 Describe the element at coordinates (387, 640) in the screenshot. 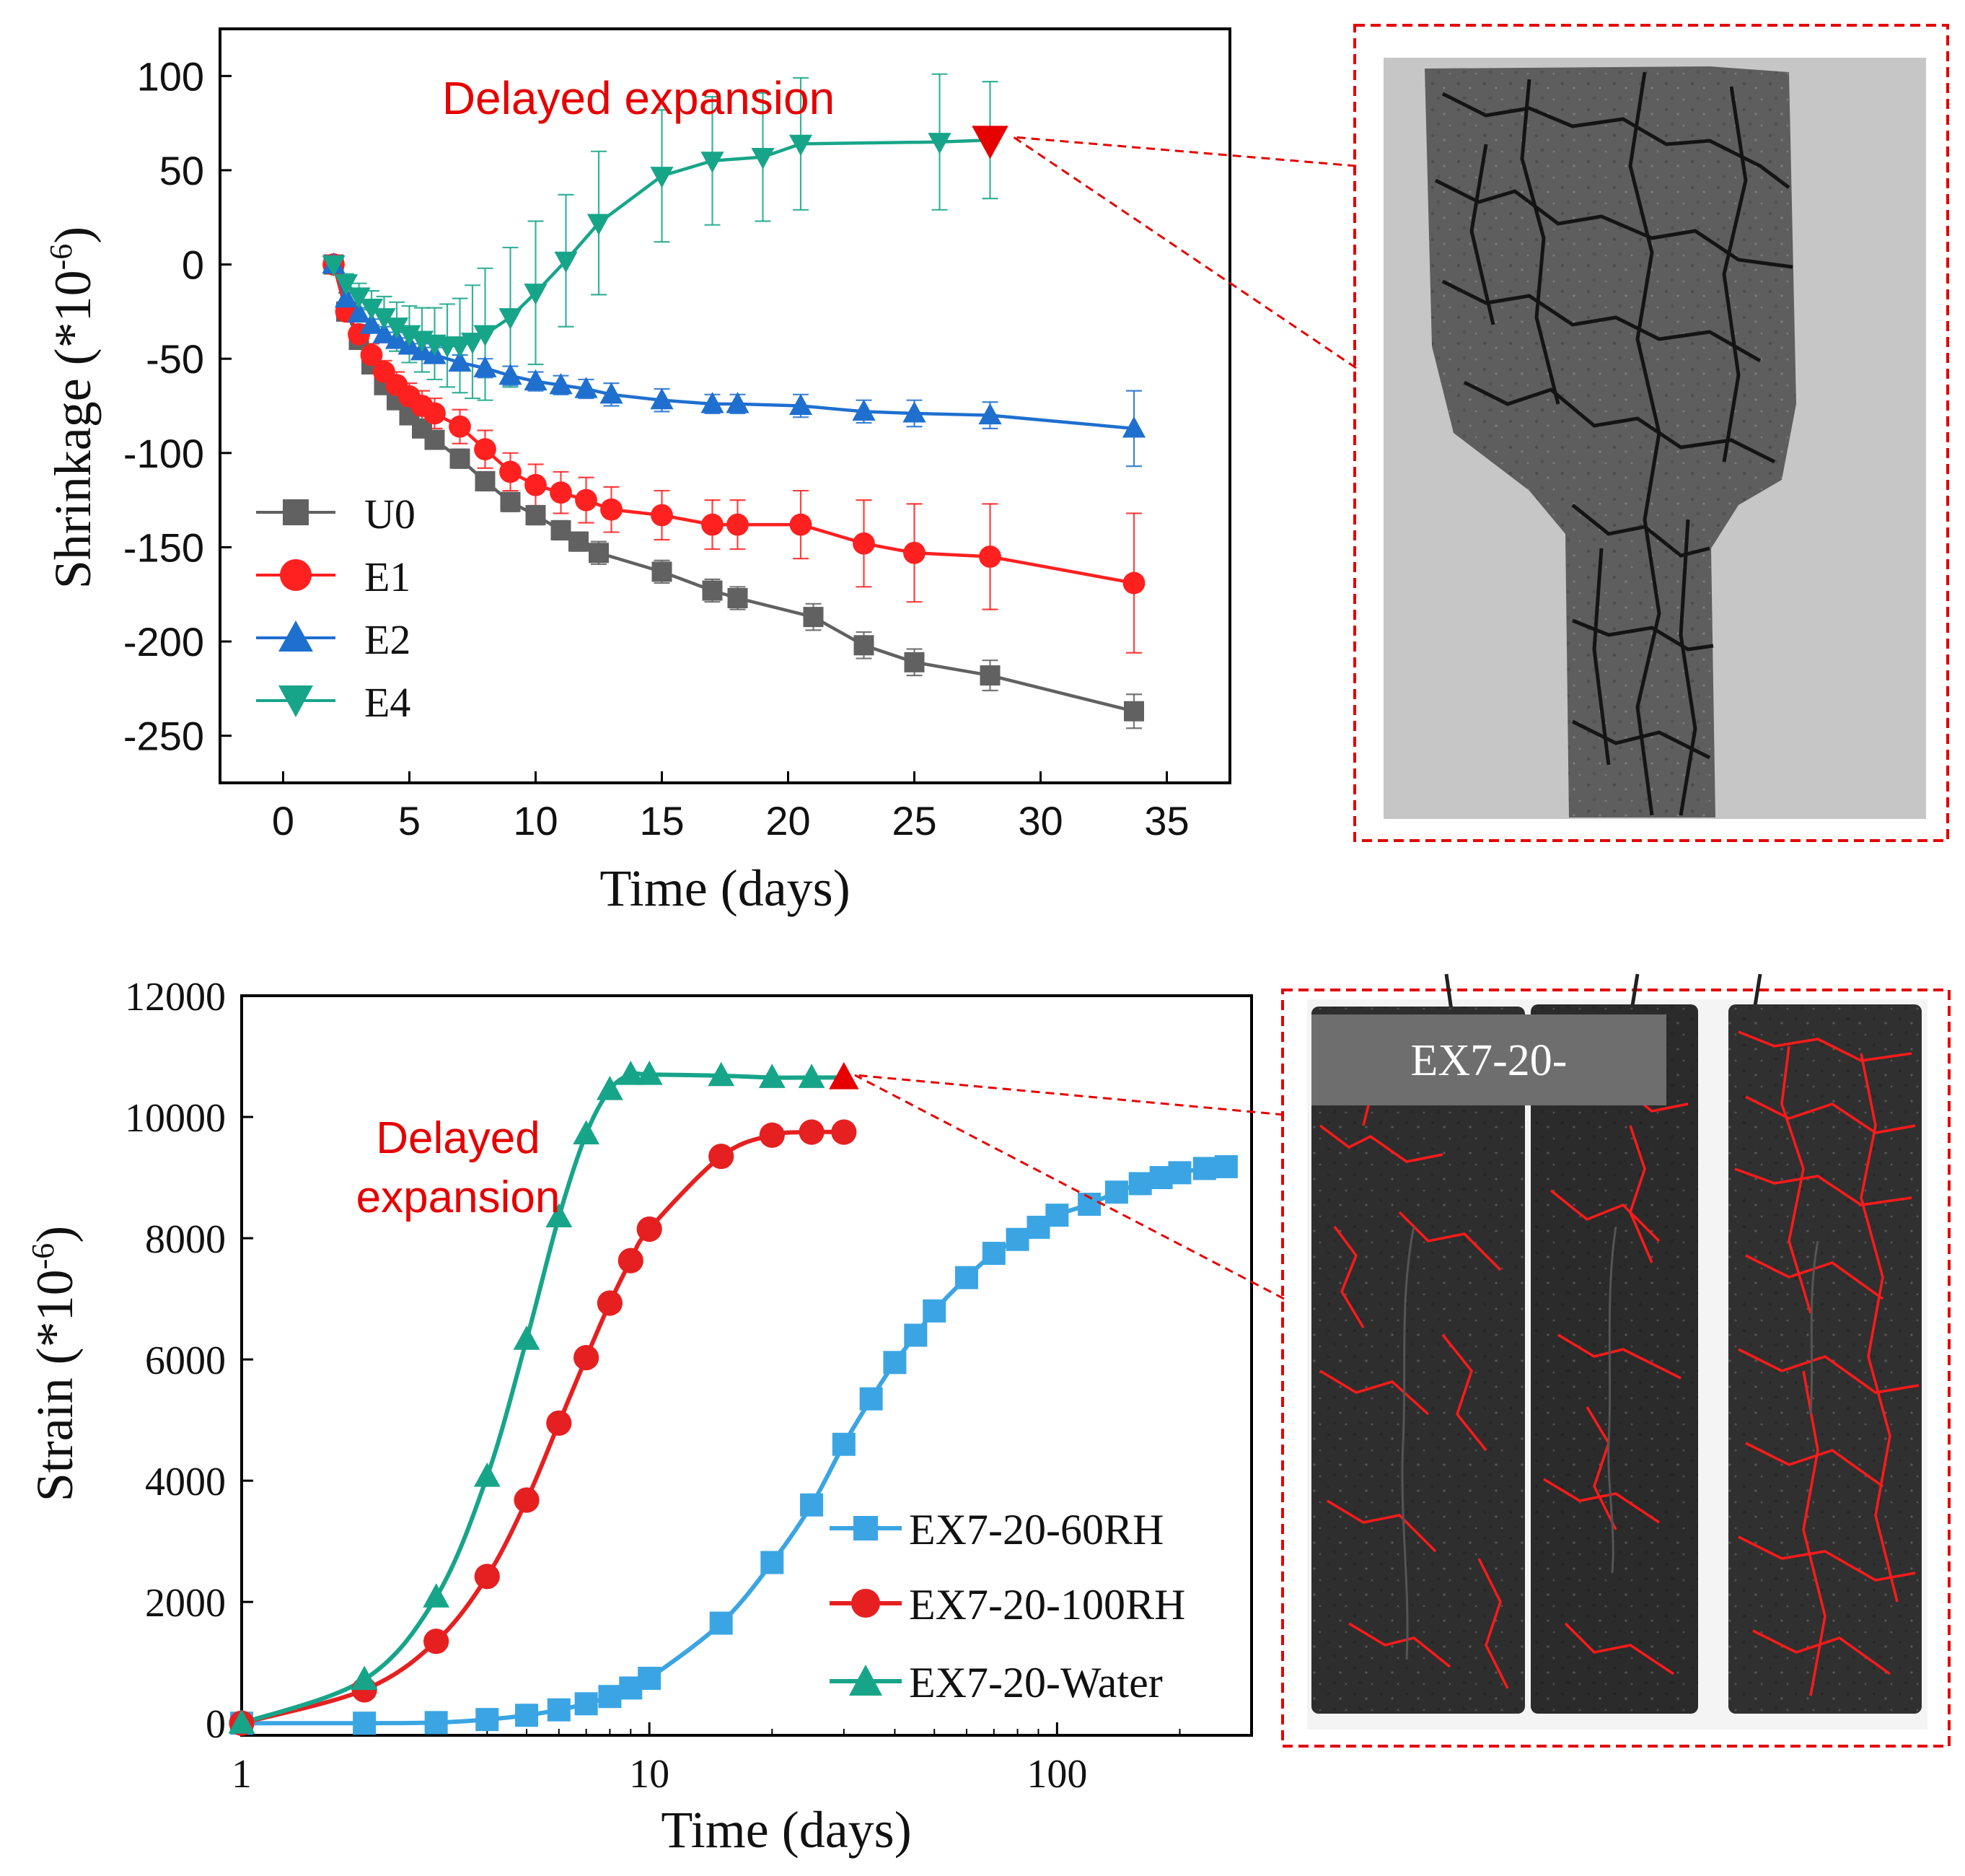

I see `legend-label-e2: E2` at that location.